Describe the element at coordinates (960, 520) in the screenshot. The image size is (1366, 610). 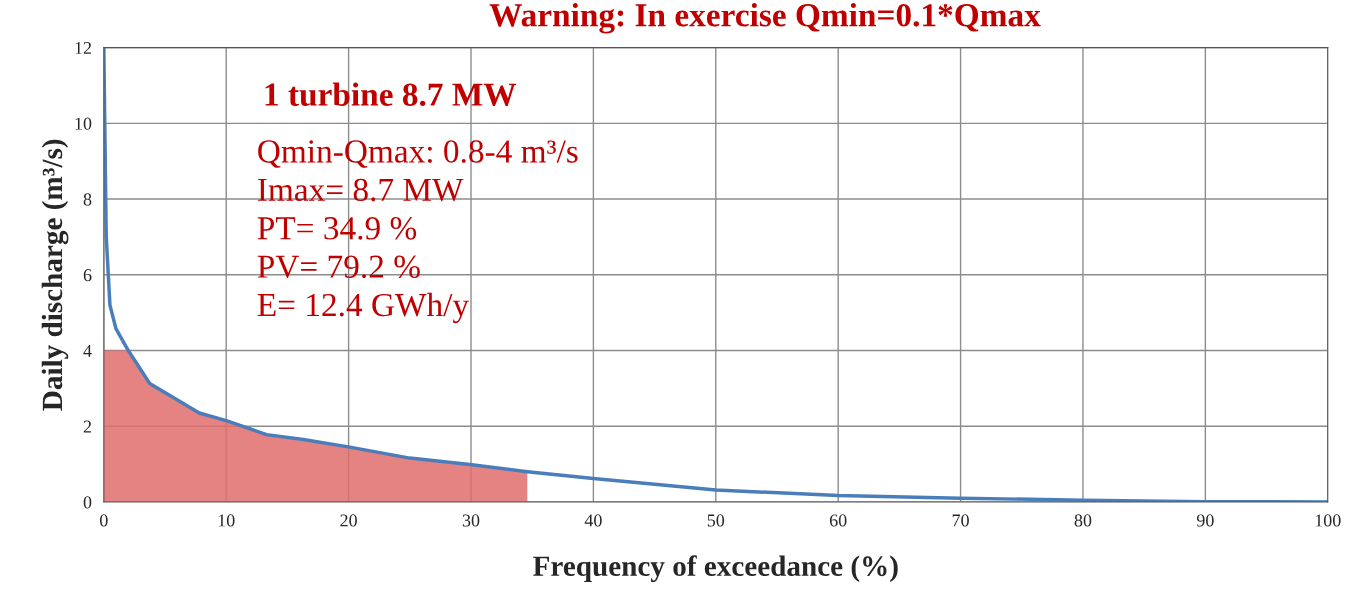
I see `x-tick-label: 70` at that location.